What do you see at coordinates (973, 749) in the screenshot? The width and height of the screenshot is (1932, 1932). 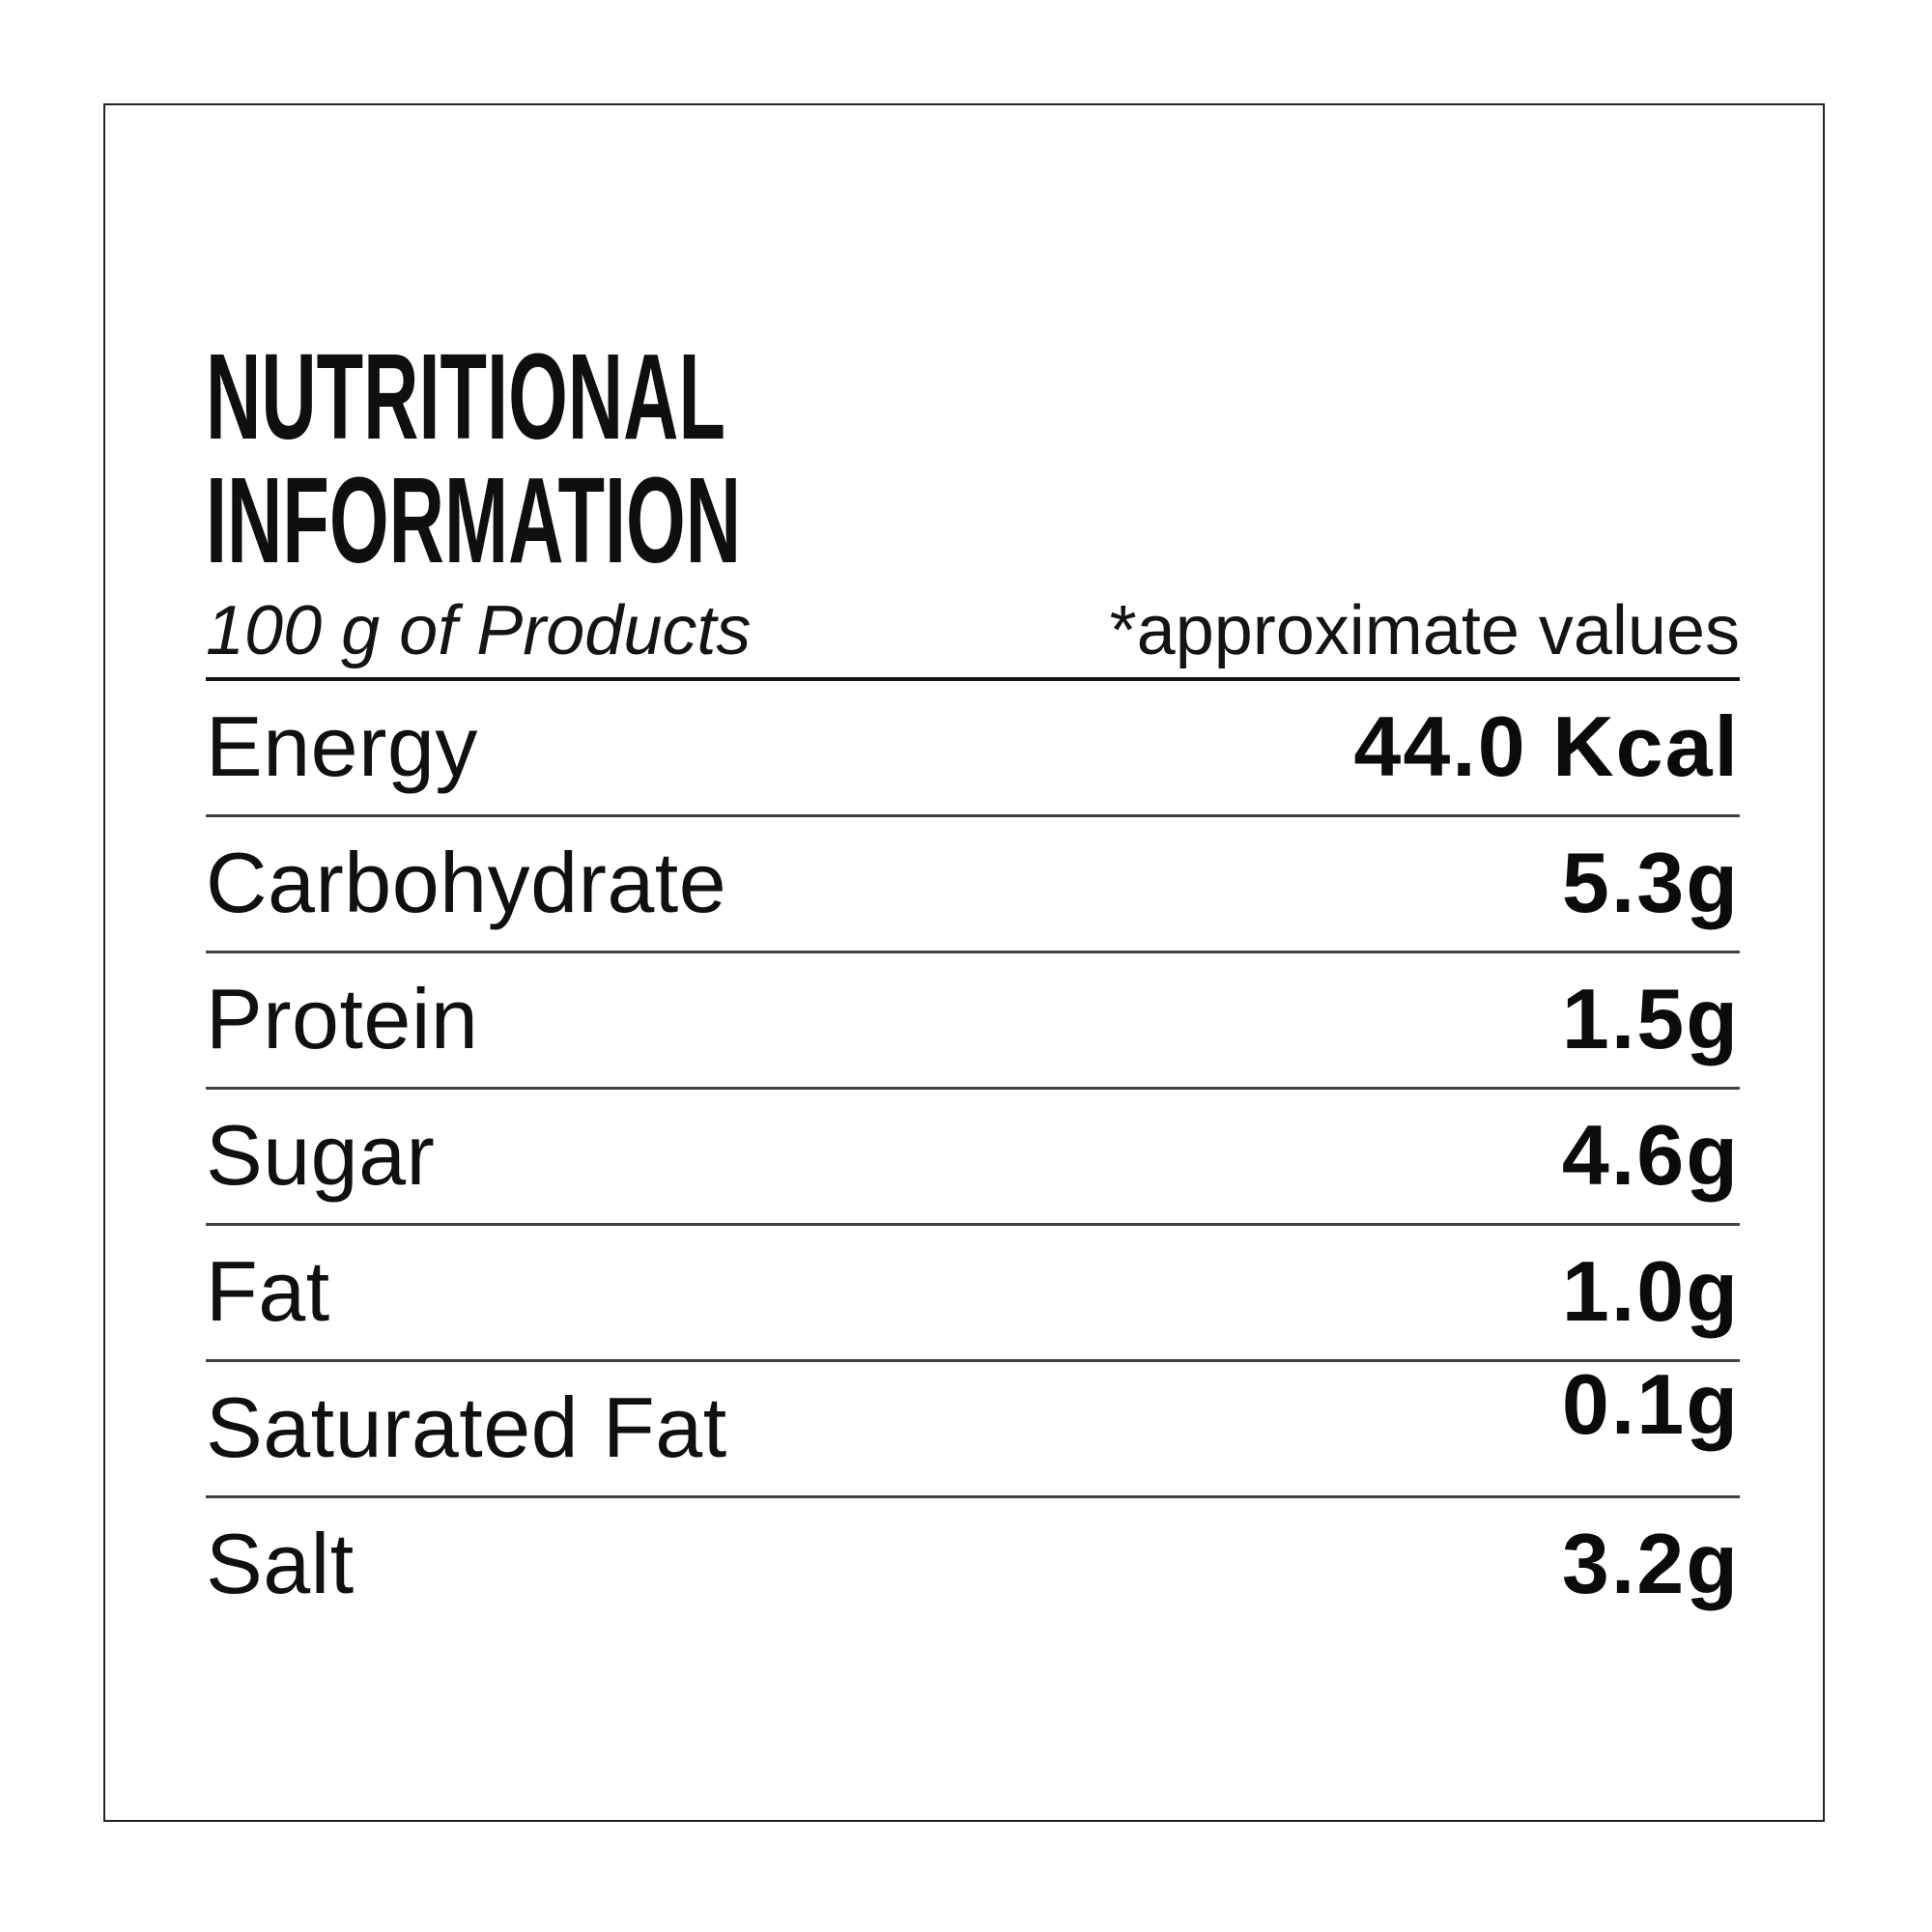 I see `table-row: Energy 44.0 Kcal` at bounding box center [973, 749].